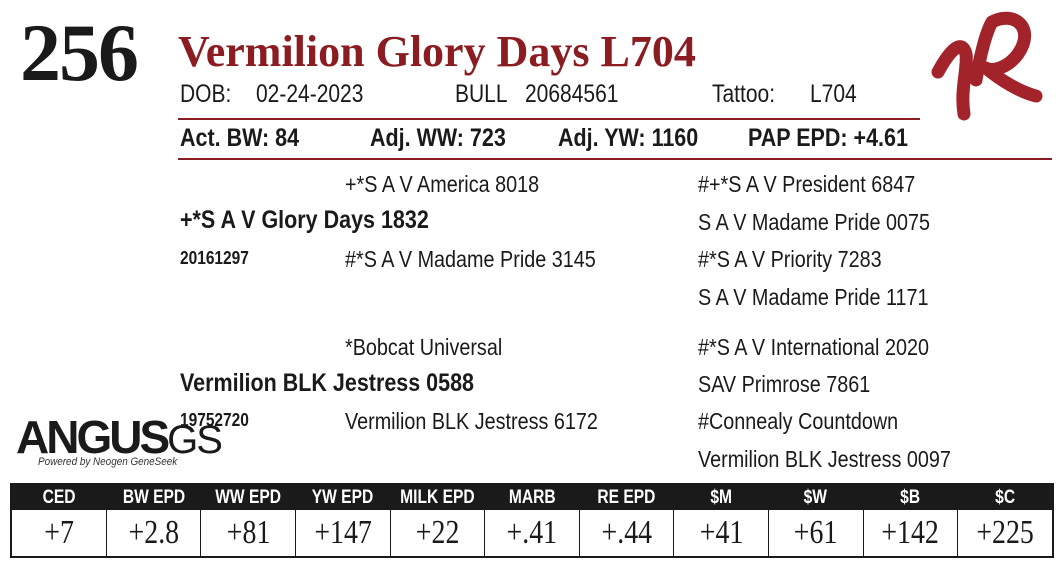 The width and height of the screenshot is (1060, 585). Describe the element at coordinates (437, 497) in the screenshot. I see `epd-header-cell: MILK EPD` at that location.